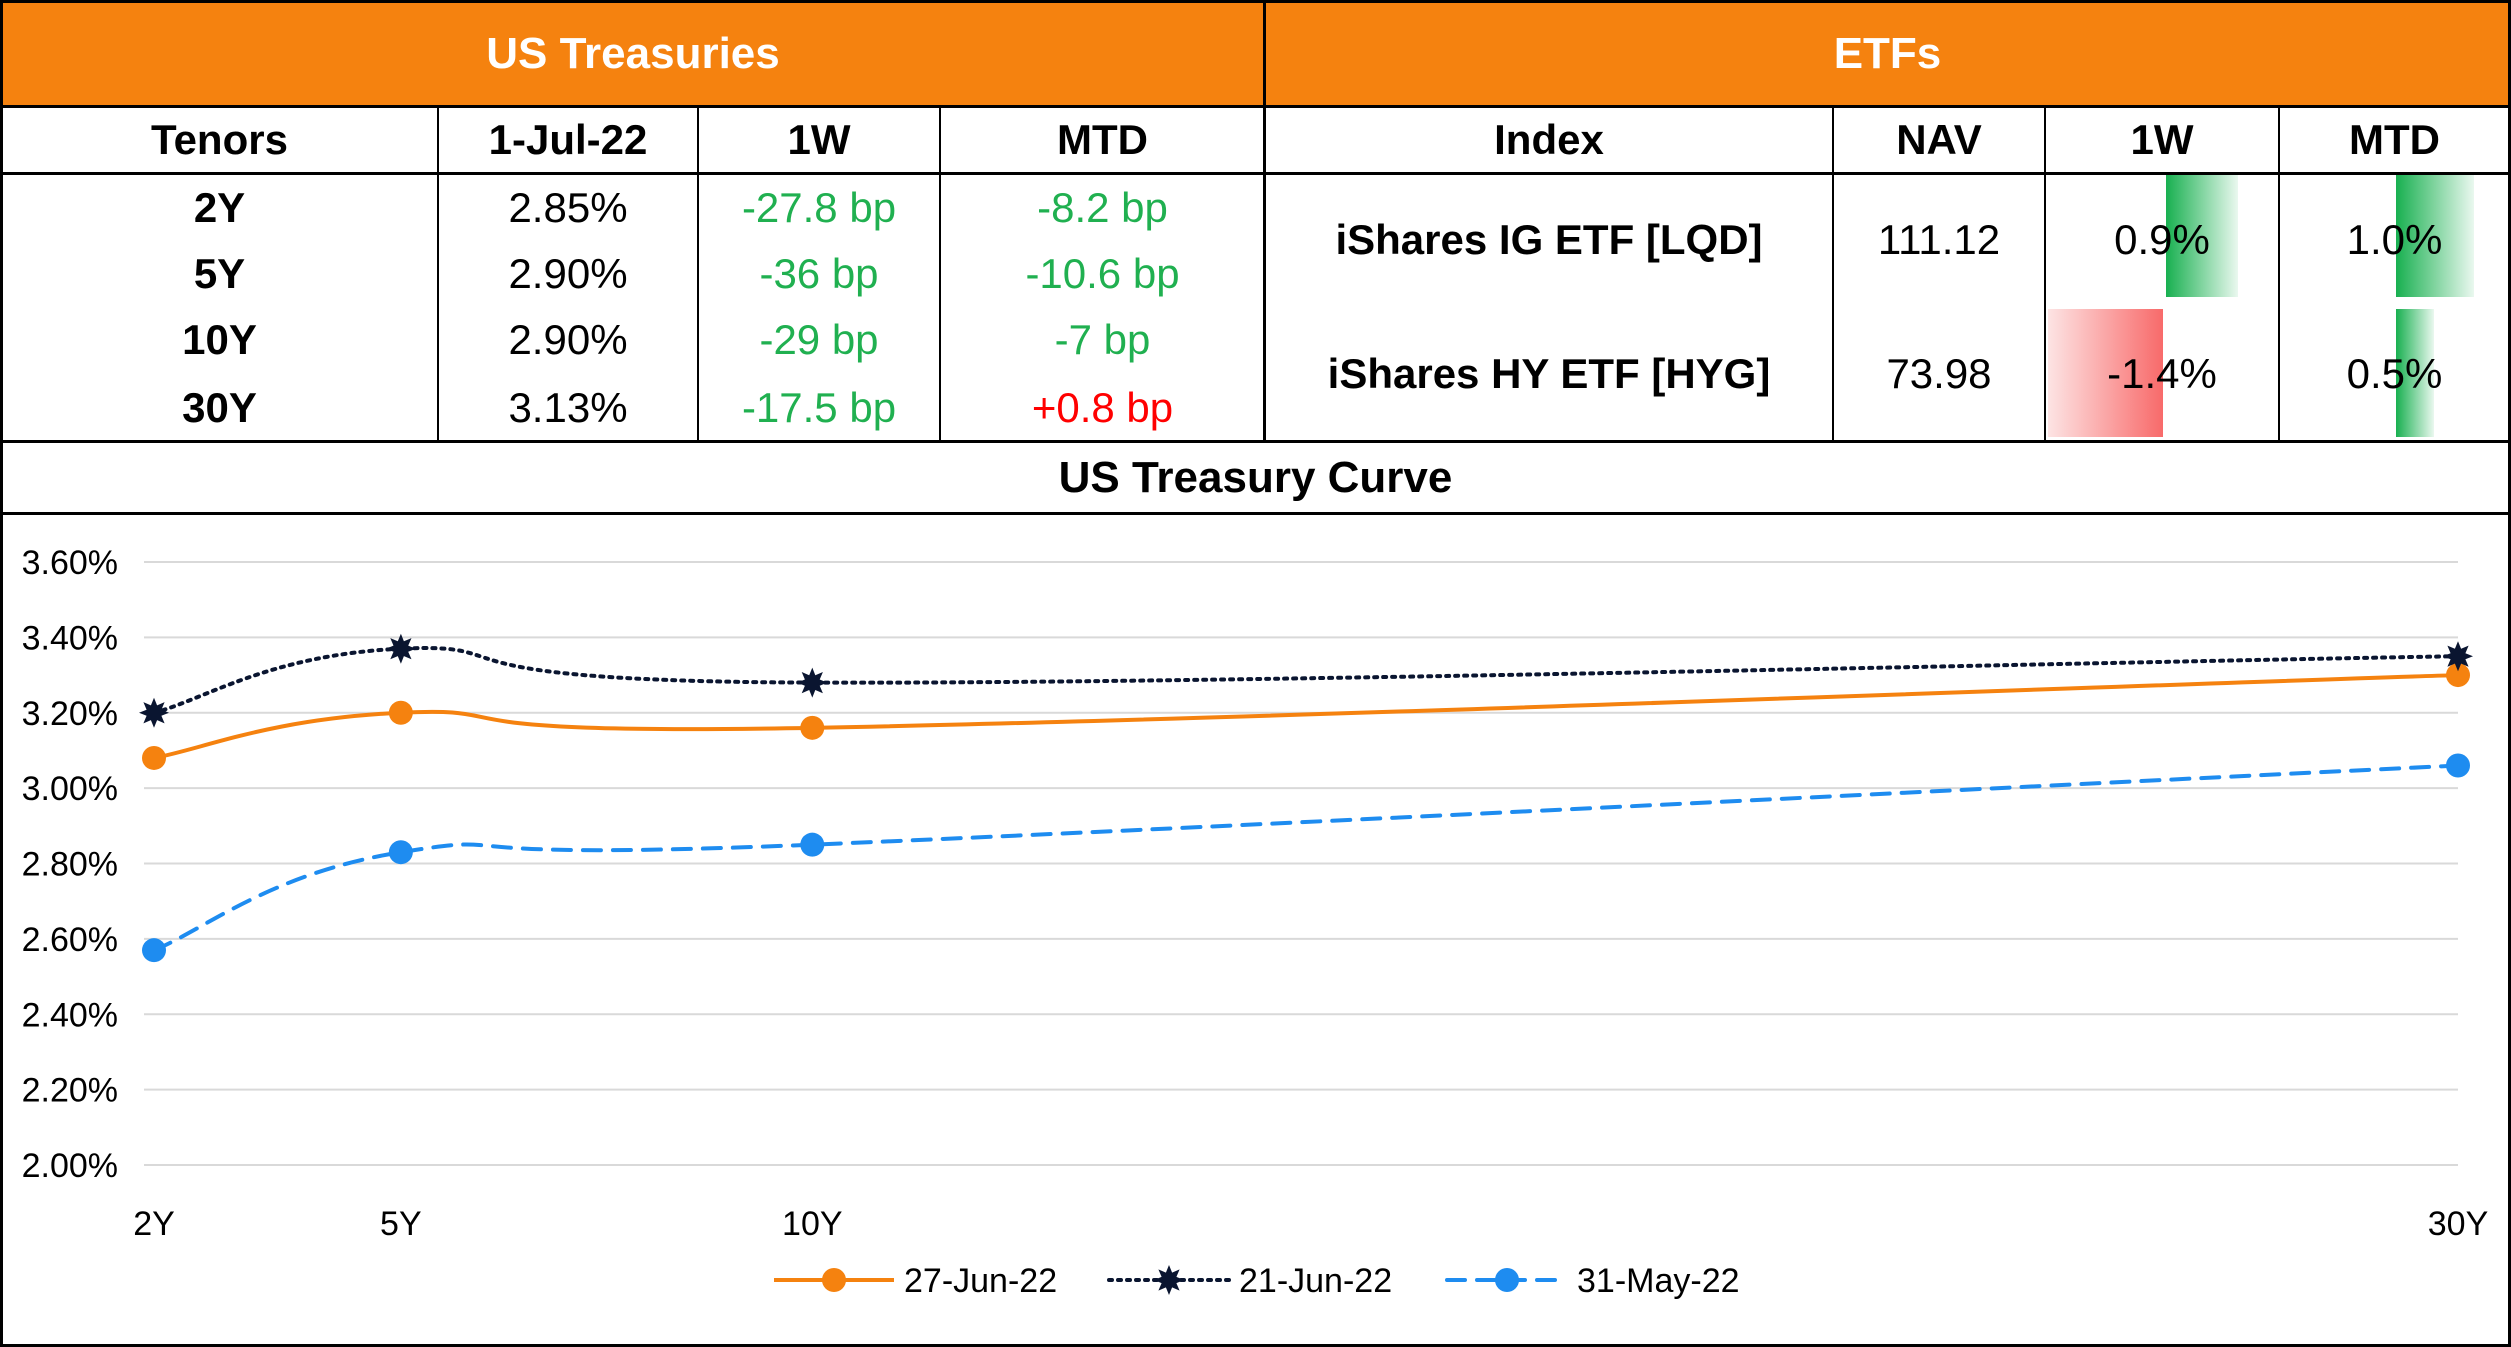 The height and width of the screenshot is (1347, 2511). Describe the element at coordinates (219, 273) in the screenshot. I see `tenor-label: 5Y` at that location.